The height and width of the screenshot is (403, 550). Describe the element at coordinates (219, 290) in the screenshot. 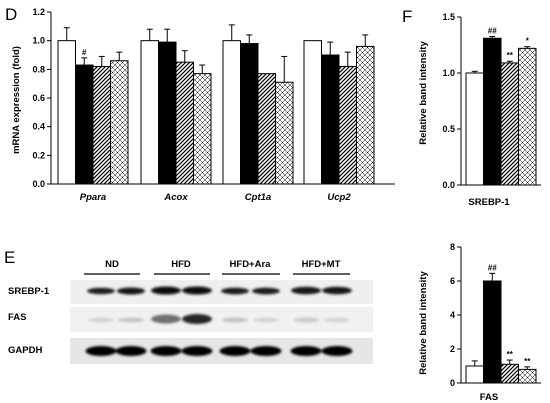

I see `blot-bands-srebp1` at that location.